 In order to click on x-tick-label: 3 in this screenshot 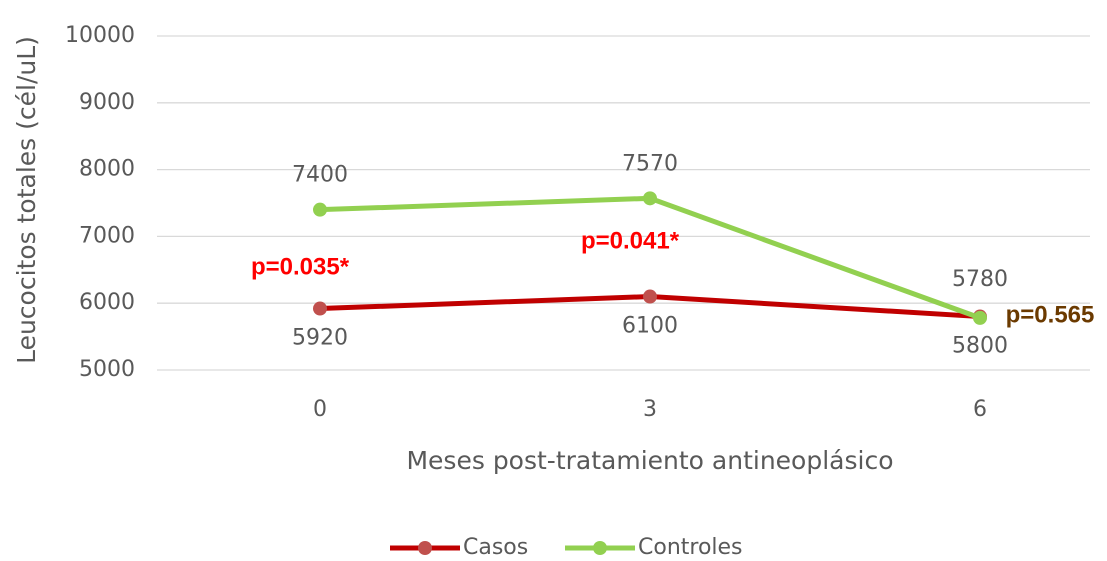, I will do `click(650, 409)`.